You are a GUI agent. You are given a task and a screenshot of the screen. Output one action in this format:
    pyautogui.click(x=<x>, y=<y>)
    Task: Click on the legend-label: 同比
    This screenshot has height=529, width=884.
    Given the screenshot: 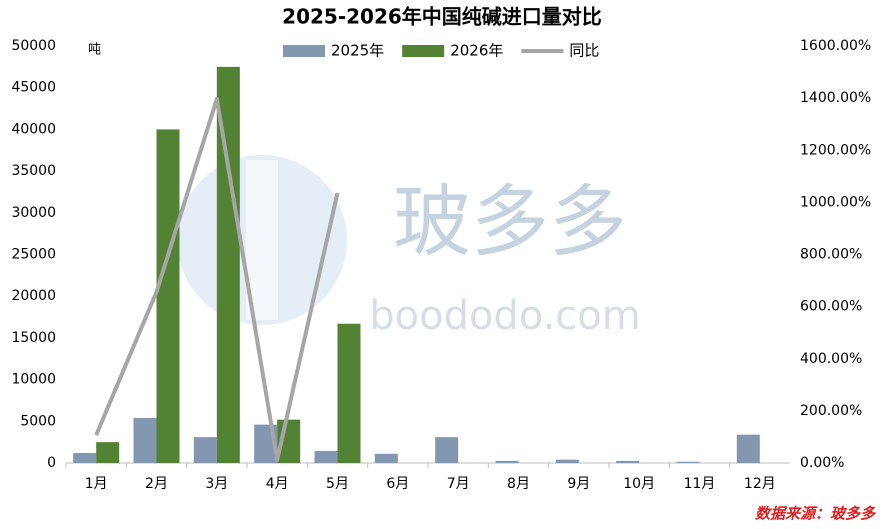 What is the action you would take?
    pyautogui.click(x=584, y=51)
    